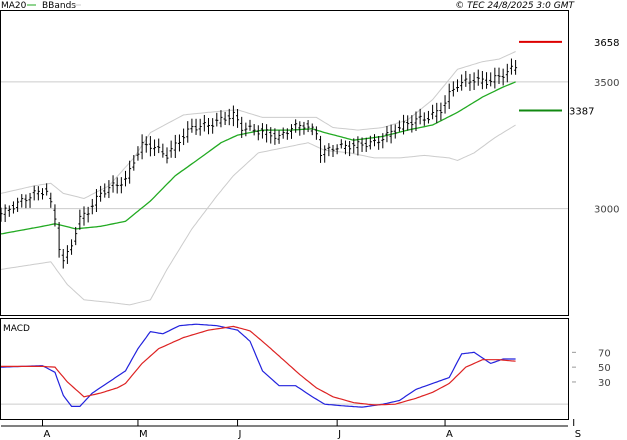 The image size is (627, 440). I want to click on x-tick-label: M, so click(143, 434).